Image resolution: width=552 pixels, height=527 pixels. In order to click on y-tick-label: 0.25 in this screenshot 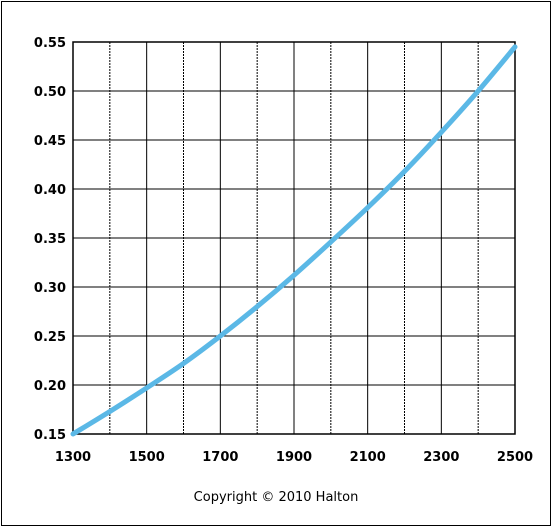, I will do `click(50, 337)`.